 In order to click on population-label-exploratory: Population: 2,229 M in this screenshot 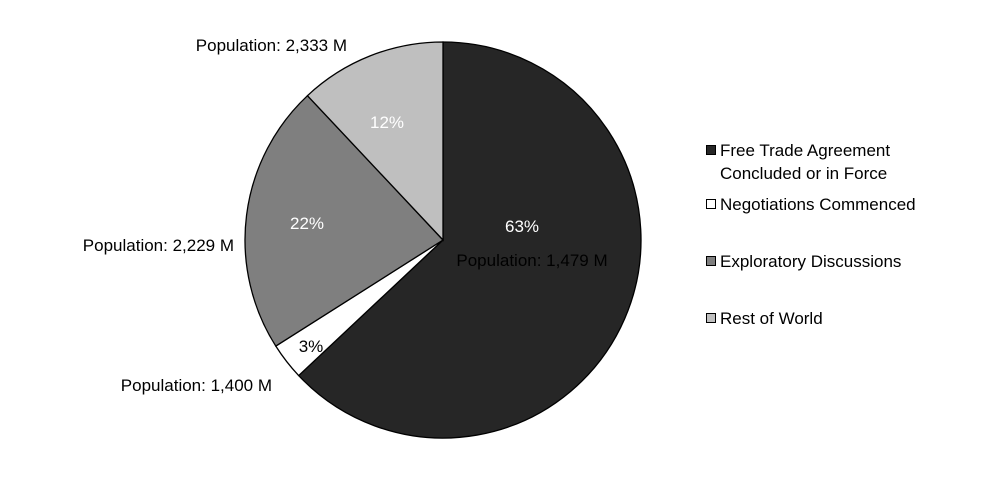, I will do `click(158, 245)`.